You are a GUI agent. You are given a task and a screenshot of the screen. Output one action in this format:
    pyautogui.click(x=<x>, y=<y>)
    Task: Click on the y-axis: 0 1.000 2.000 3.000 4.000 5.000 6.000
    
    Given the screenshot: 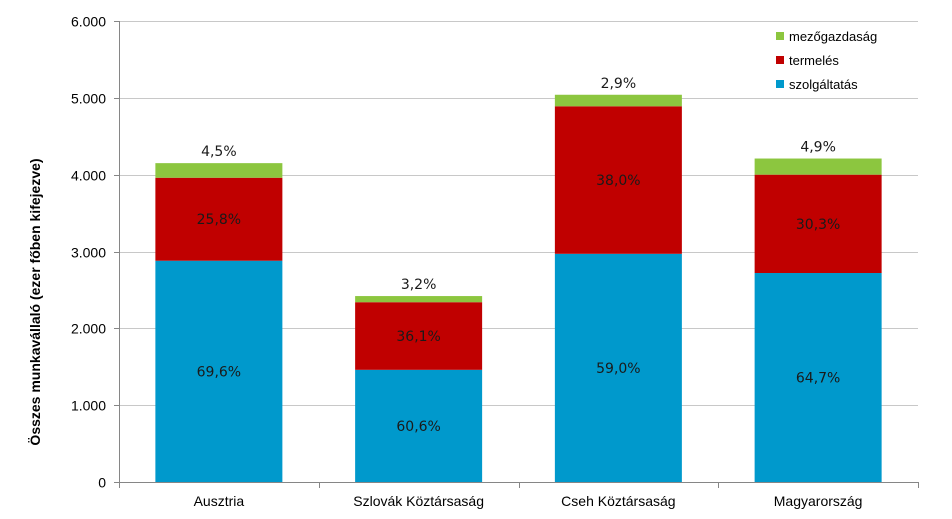 What is the action you would take?
    pyautogui.click(x=95, y=252)
    